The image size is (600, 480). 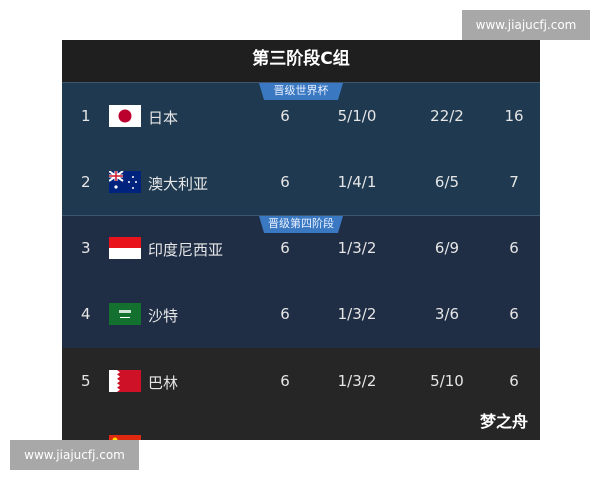 What do you see at coordinates (447, 314) in the screenshot?
I see `goals: 3/6` at bounding box center [447, 314].